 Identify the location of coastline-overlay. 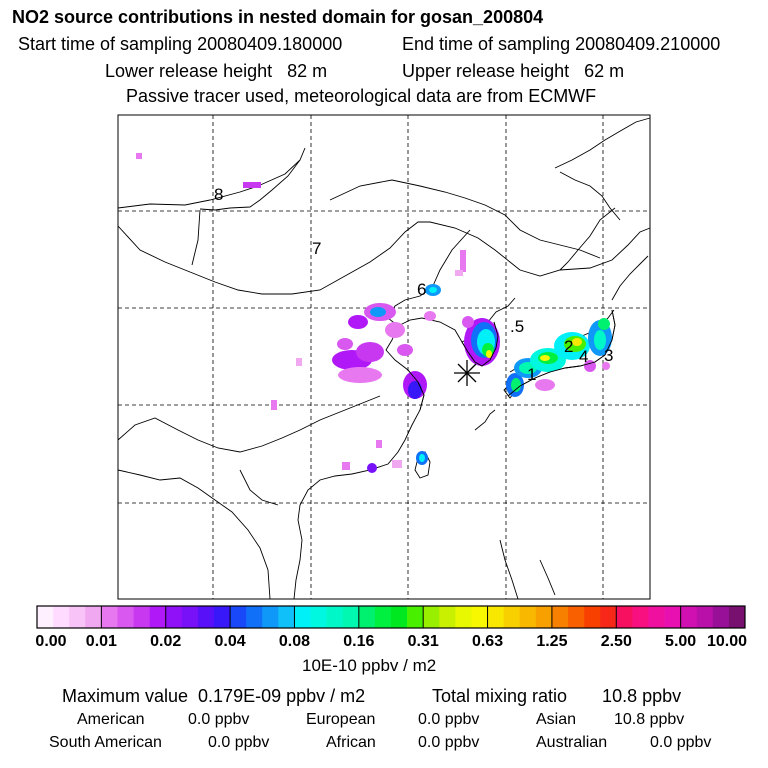
(511, 360).